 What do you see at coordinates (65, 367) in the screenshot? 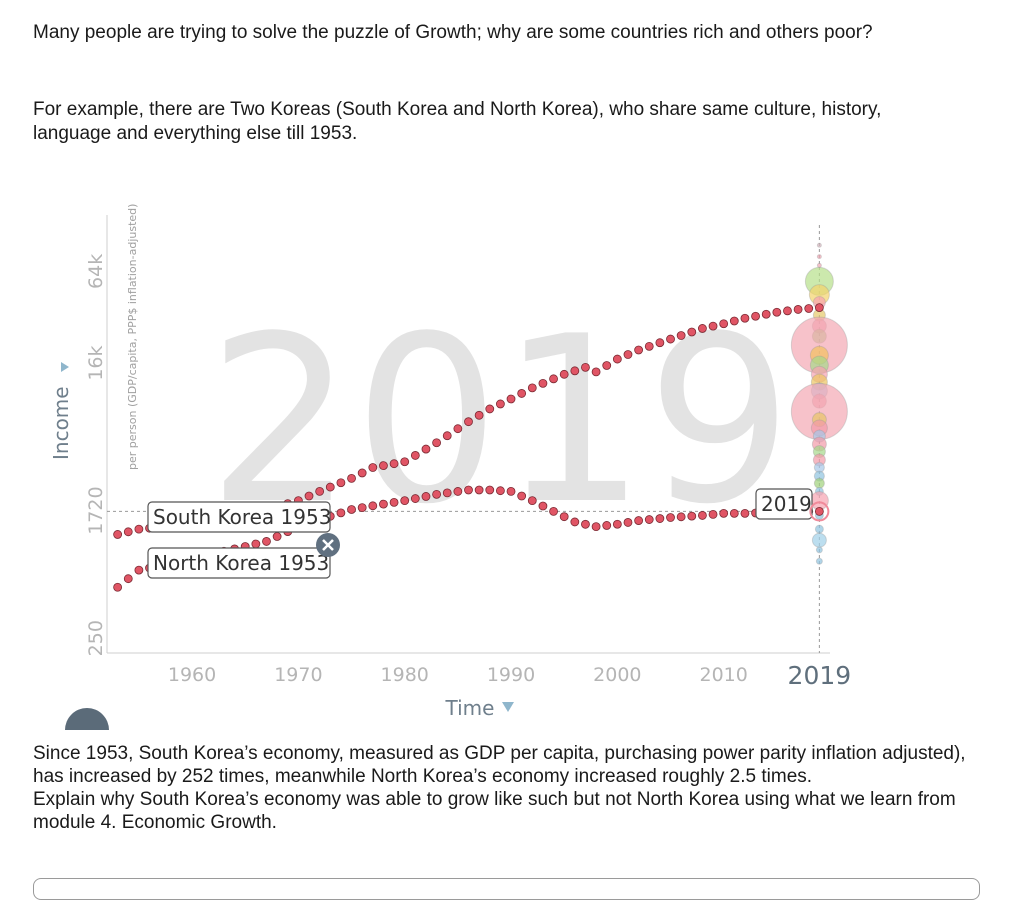
I see `y-axis-dropdown-icon` at bounding box center [65, 367].